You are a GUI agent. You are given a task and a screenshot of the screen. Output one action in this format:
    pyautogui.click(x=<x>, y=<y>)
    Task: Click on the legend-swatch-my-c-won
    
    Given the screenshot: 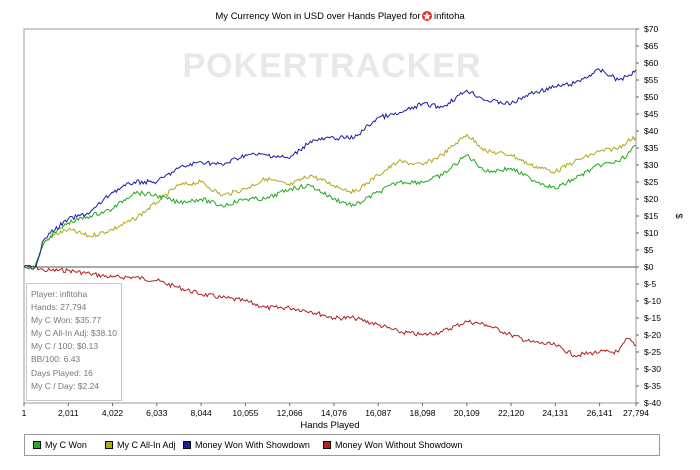 What is the action you would take?
    pyautogui.click(x=37, y=445)
    